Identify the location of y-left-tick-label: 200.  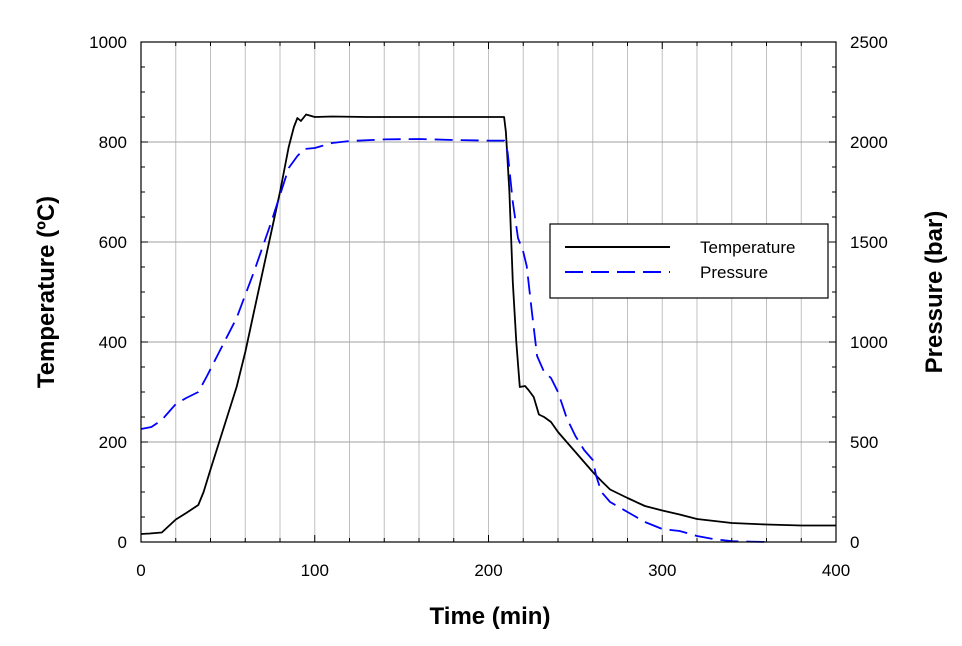
(113, 442).